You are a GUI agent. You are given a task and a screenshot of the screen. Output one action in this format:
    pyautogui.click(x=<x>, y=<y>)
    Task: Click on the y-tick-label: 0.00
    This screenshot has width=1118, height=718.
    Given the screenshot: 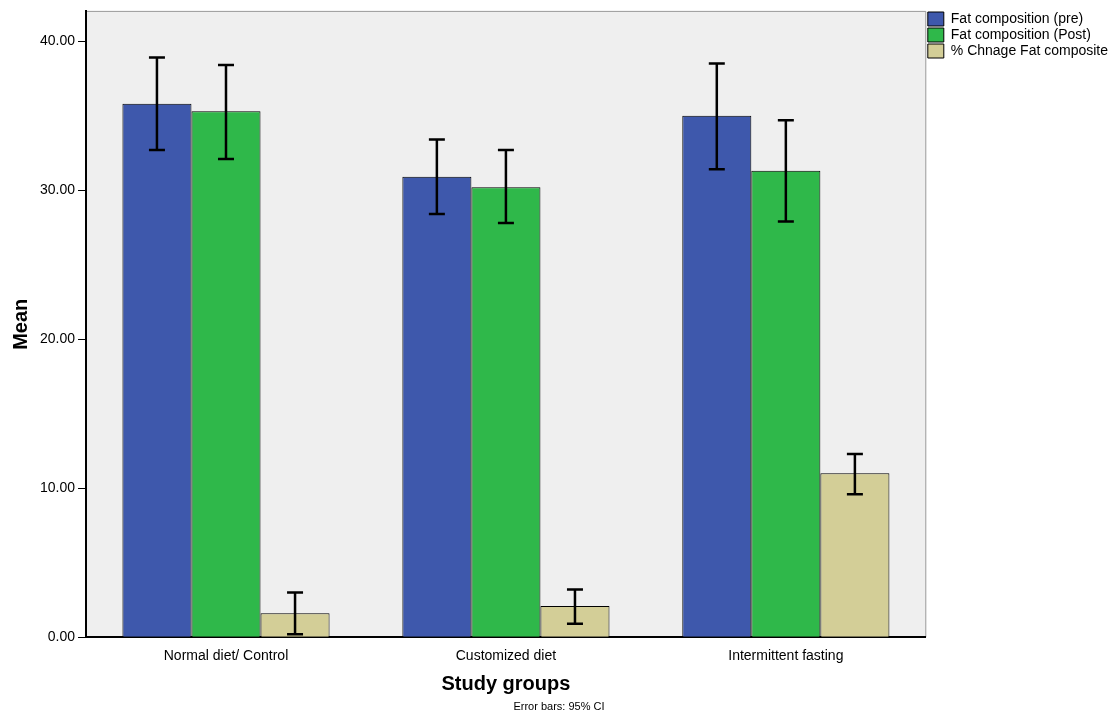 What is the action you would take?
    pyautogui.click(x=61, y=636)
    